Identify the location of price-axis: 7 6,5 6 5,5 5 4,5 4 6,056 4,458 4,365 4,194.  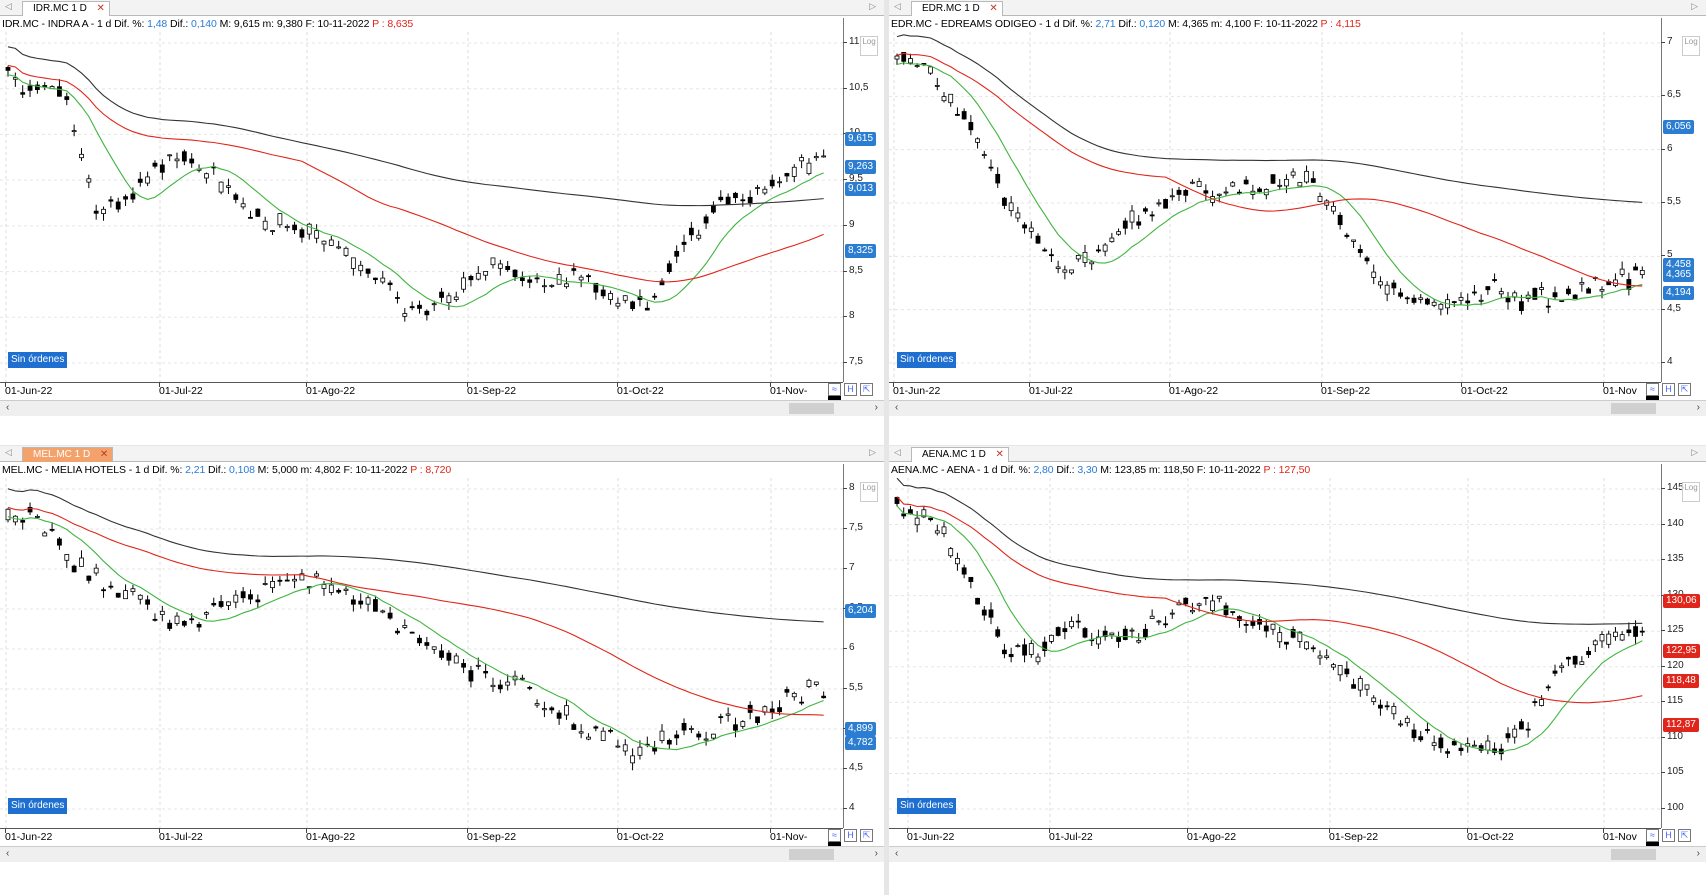
(1683, 207).